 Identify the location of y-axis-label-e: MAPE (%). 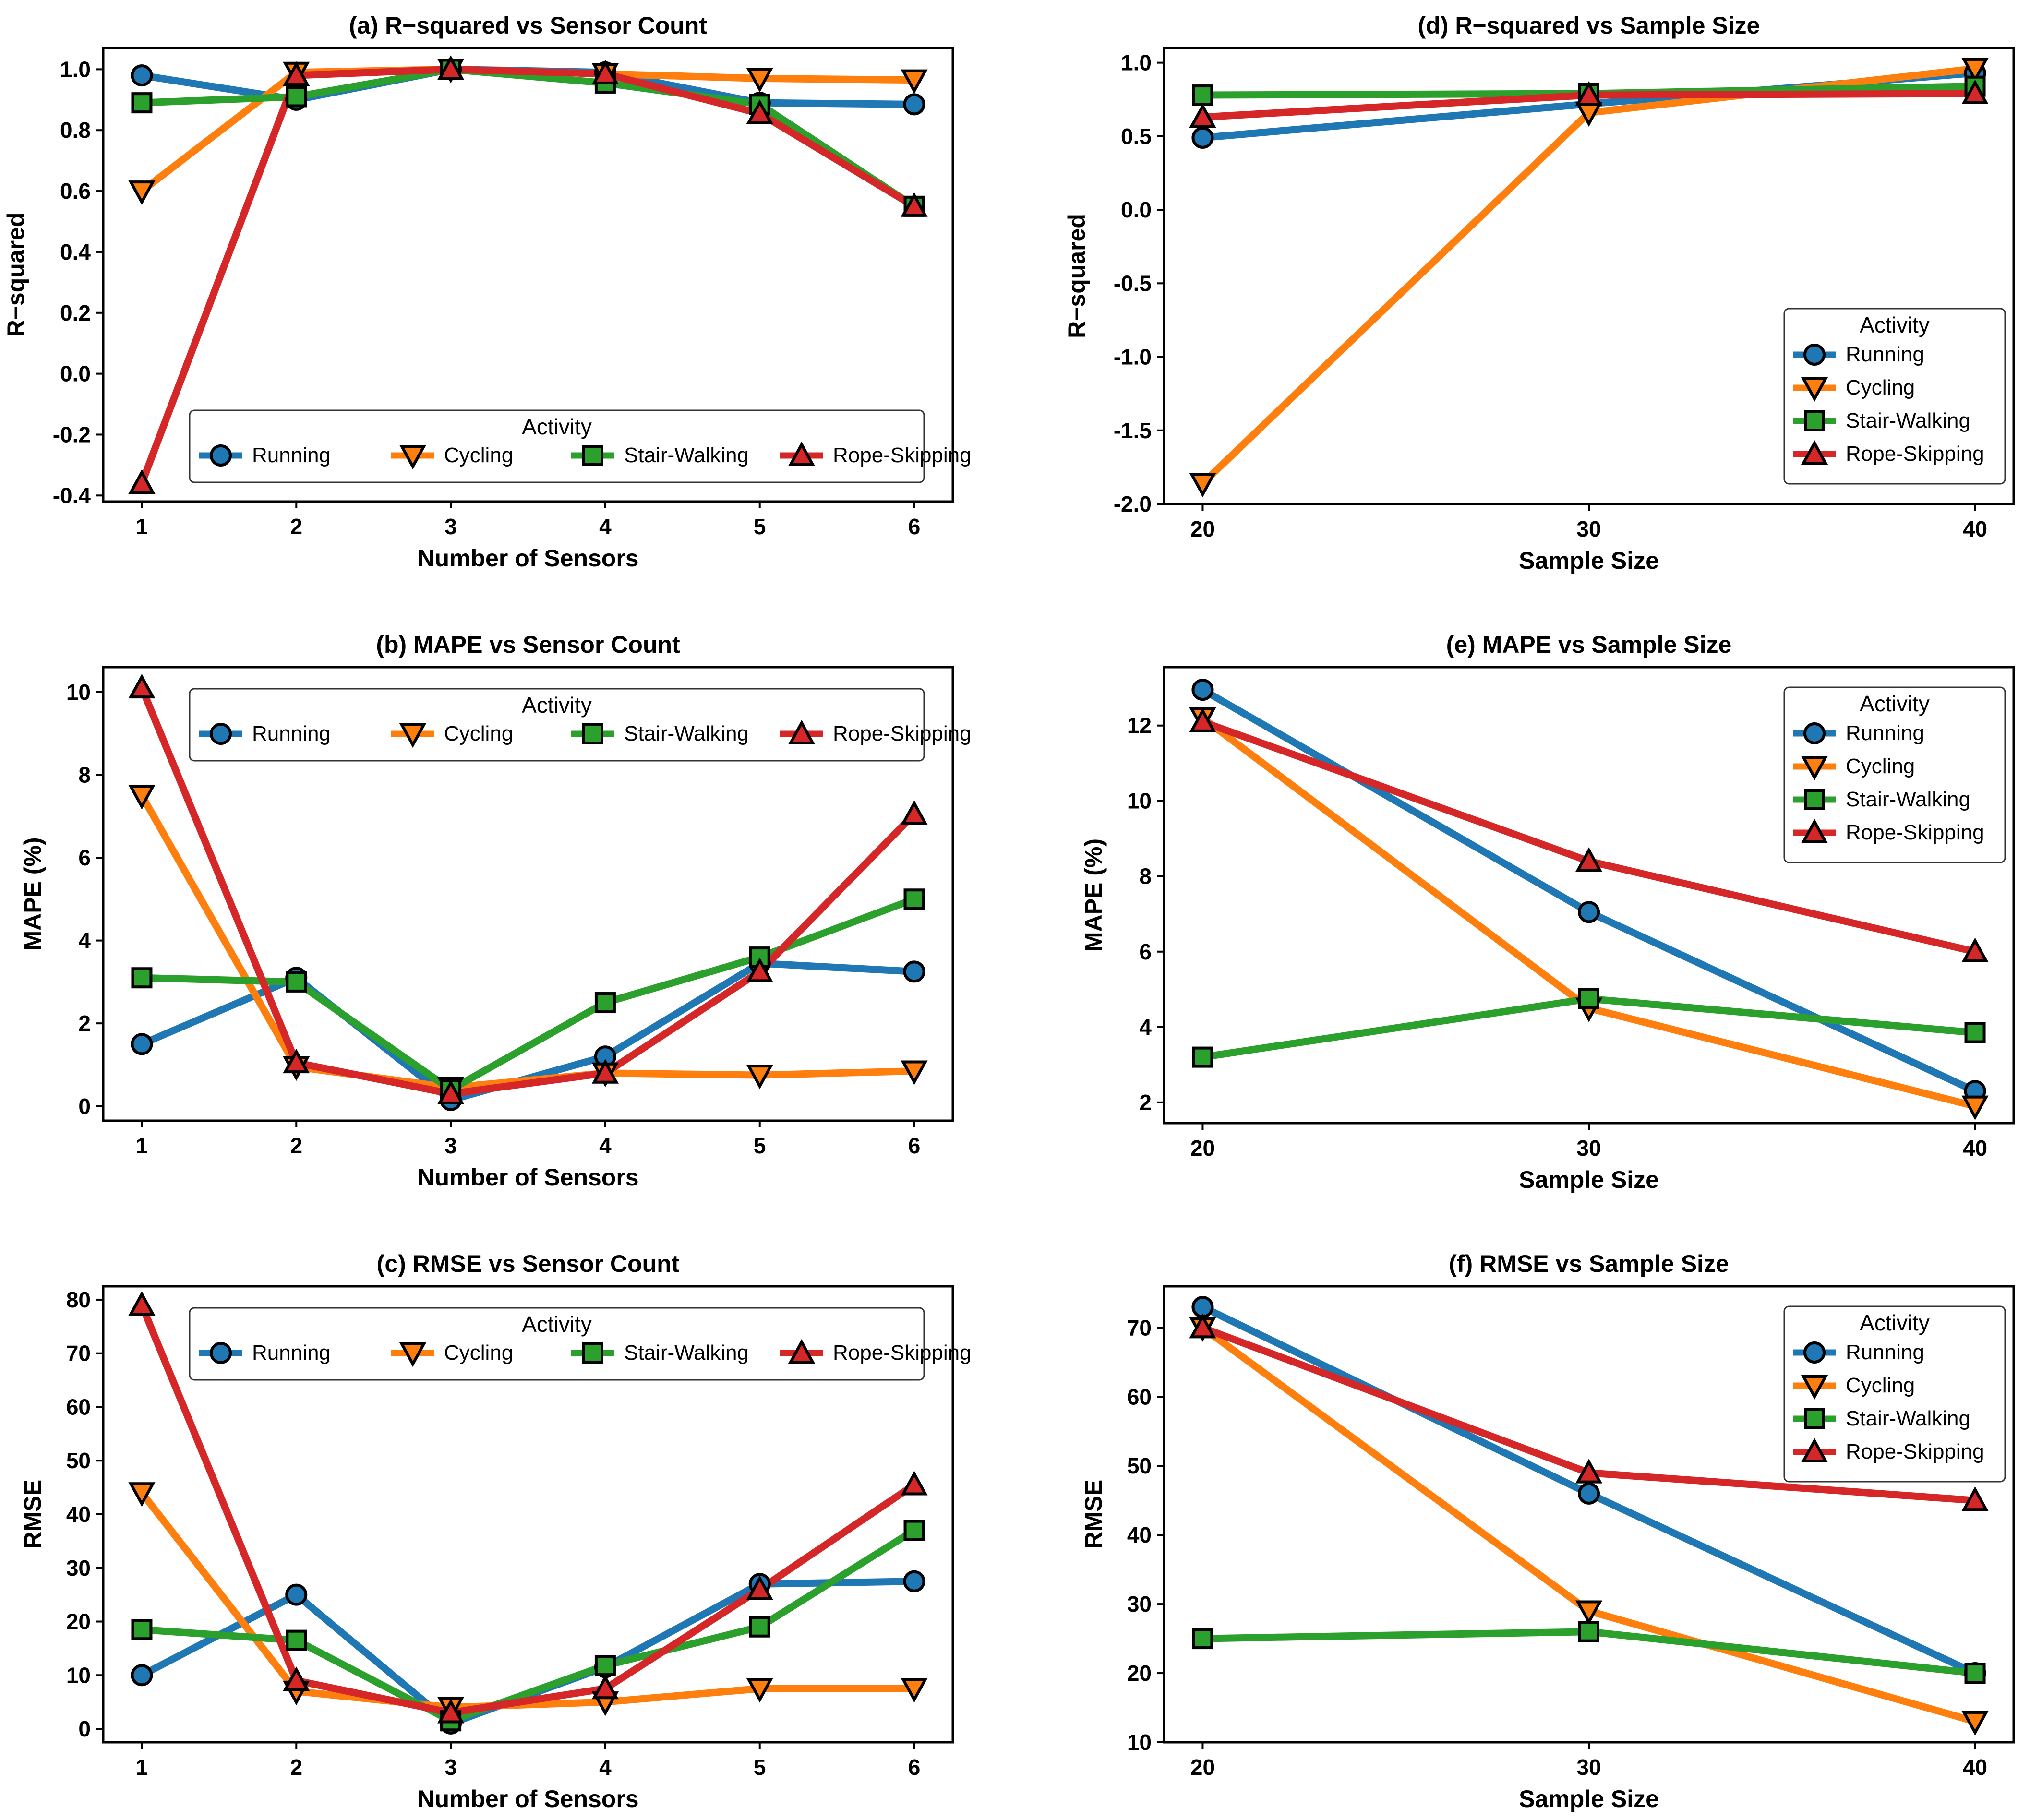
(1093, 895).